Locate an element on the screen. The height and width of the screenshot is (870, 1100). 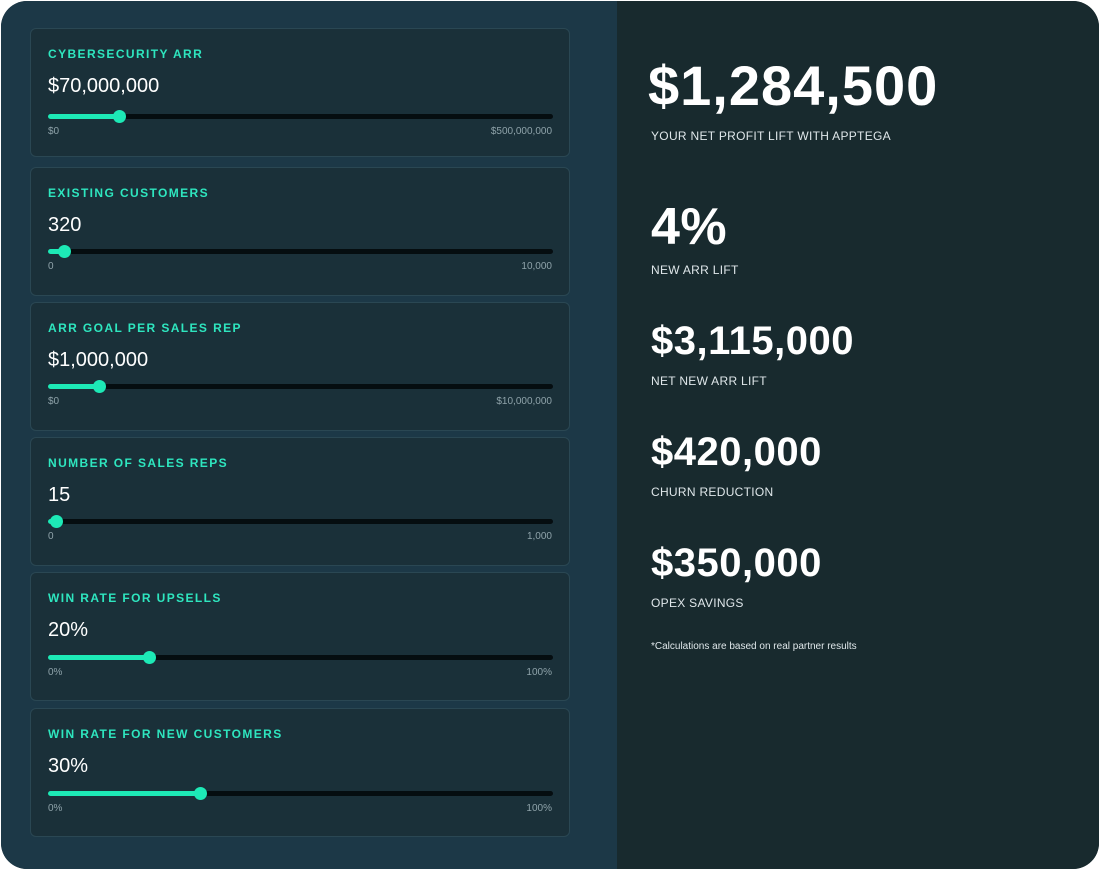
win-rate-new-customers-slider is located at coordinates (300, 793).